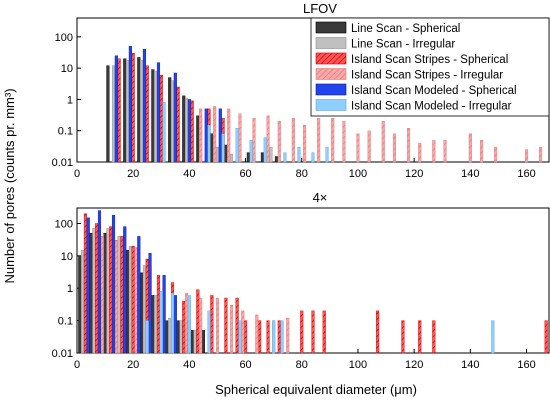 This screenshot has height=404, width=550. I want to click on 4x-x-axis-ticks: 0 20 40 60 80 100 120 140 160, so click(305, 360).